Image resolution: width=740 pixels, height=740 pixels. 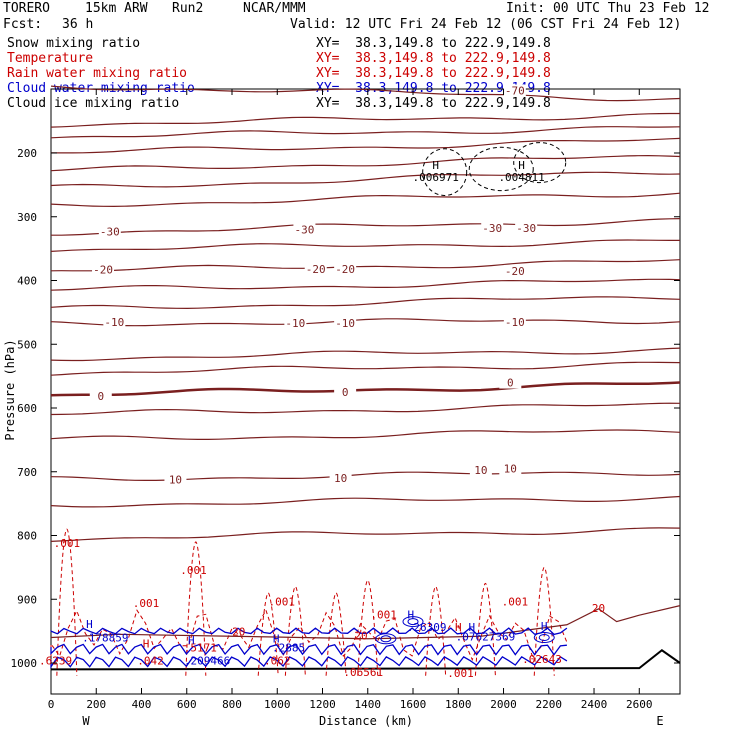 I want to click on value-label: .07627369, so click(x=486, y=637).